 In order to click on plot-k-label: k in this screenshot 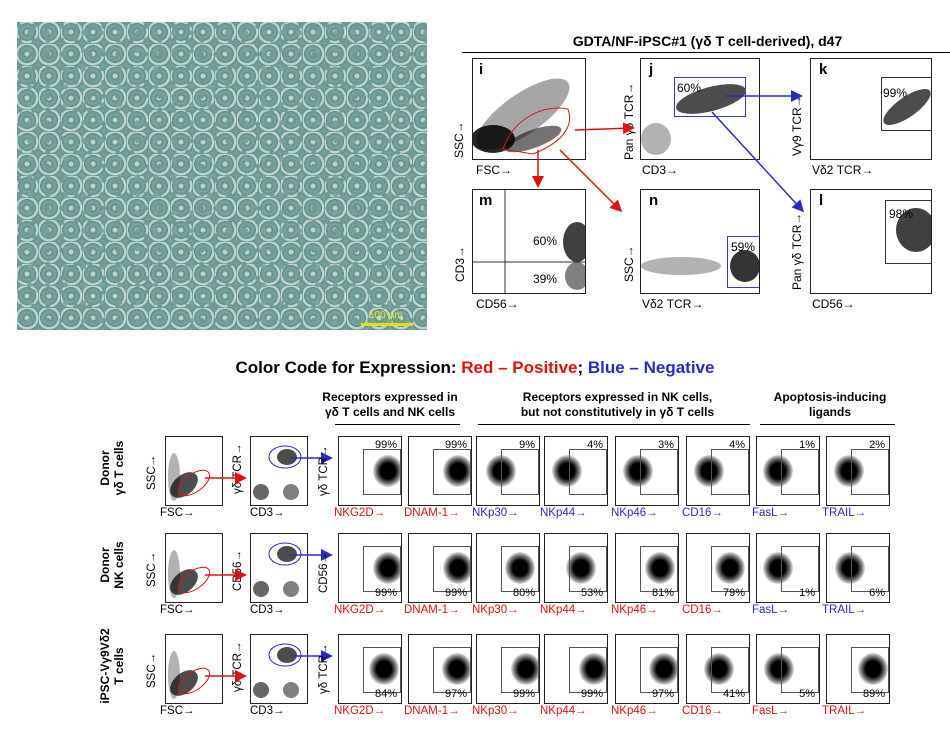, I will do `click(823, 69)`.